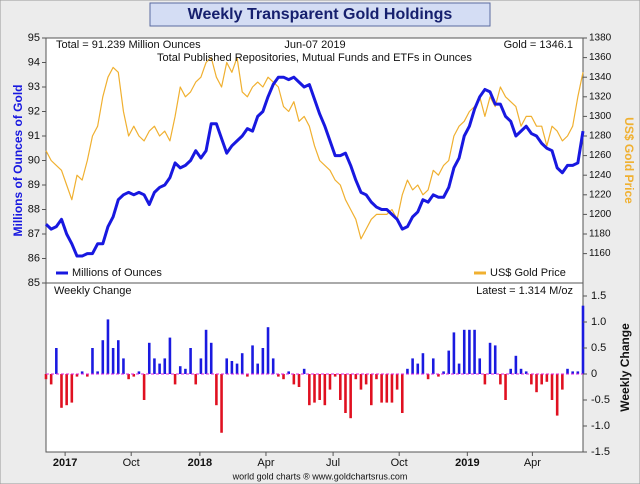  I want to click on y2-axis-label: Weekly Change, so click(625, 367).